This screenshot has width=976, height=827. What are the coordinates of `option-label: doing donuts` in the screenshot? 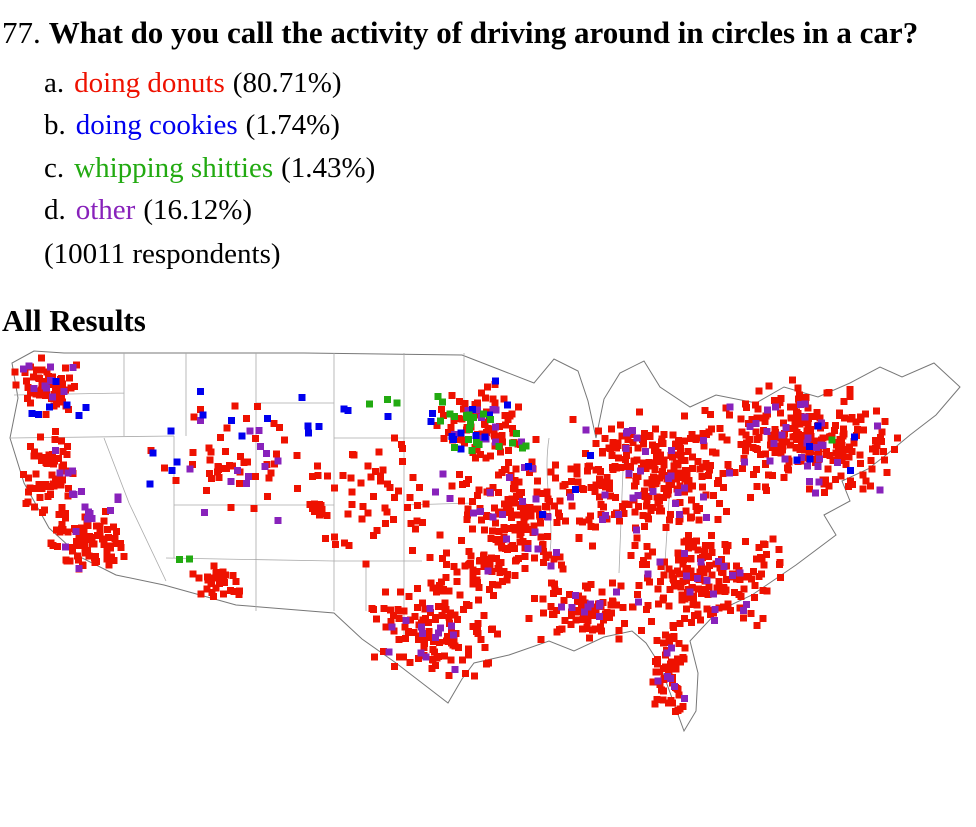 It's located at (149, 83).